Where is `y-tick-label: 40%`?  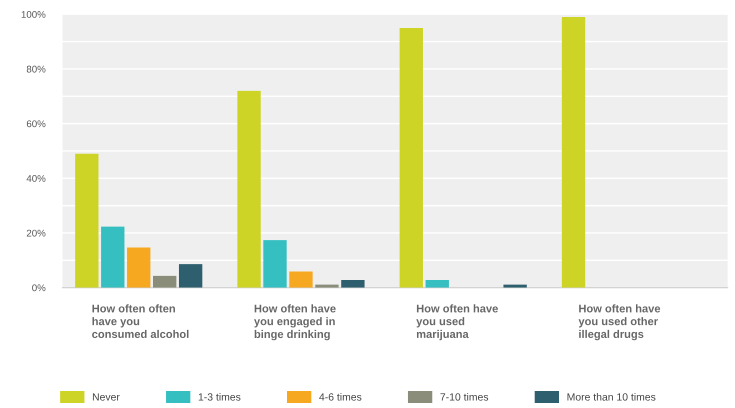
y-tick-label: 40% is located at coordinates (36, 178).